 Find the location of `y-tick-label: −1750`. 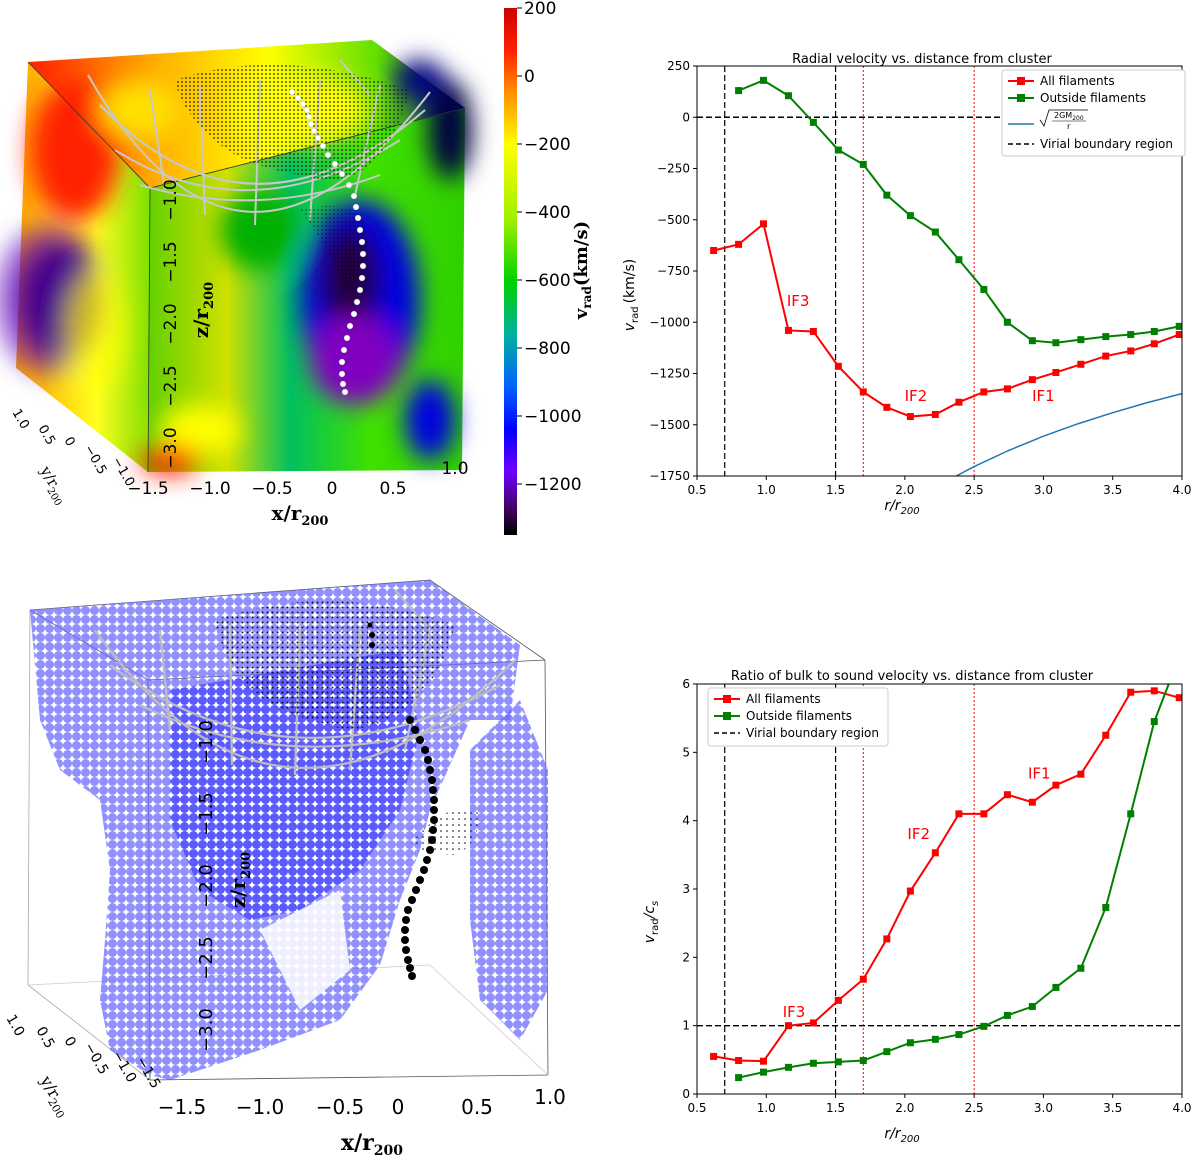

y-tick-label: −1750 is located at coordinates (669, 476).